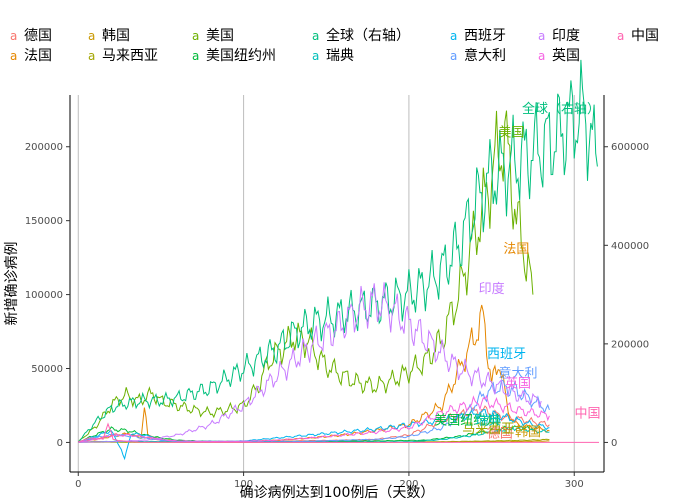 Image resolution: width=700 pixels, height=500 pixels. Describe the element at coordinates (130, 56) in the screenshot. I see `legend-label: 马来西亚` at that location.